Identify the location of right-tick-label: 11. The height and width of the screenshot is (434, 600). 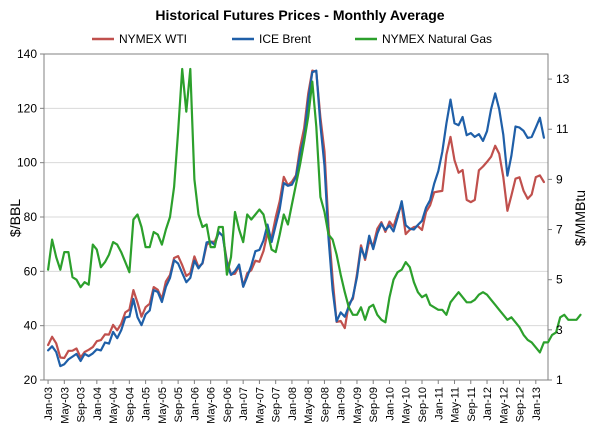
(562, 129).